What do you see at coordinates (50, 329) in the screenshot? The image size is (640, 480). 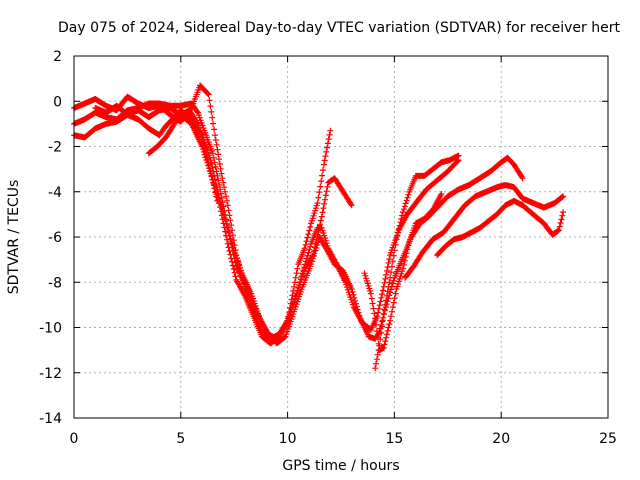 I see `y-tick-label: -10` at bounding box center [50, 329].